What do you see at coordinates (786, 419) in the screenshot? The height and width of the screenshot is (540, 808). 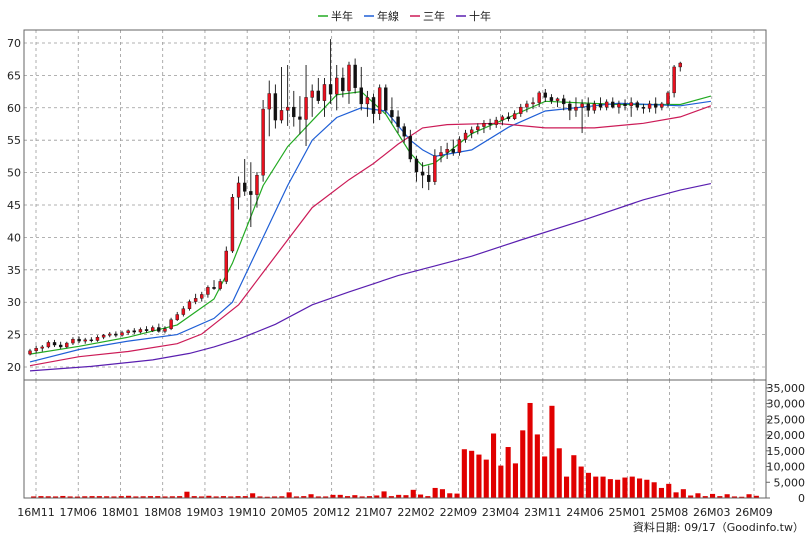 I see `volume-tick-label: 25,000` at bounding box center [786, 419].